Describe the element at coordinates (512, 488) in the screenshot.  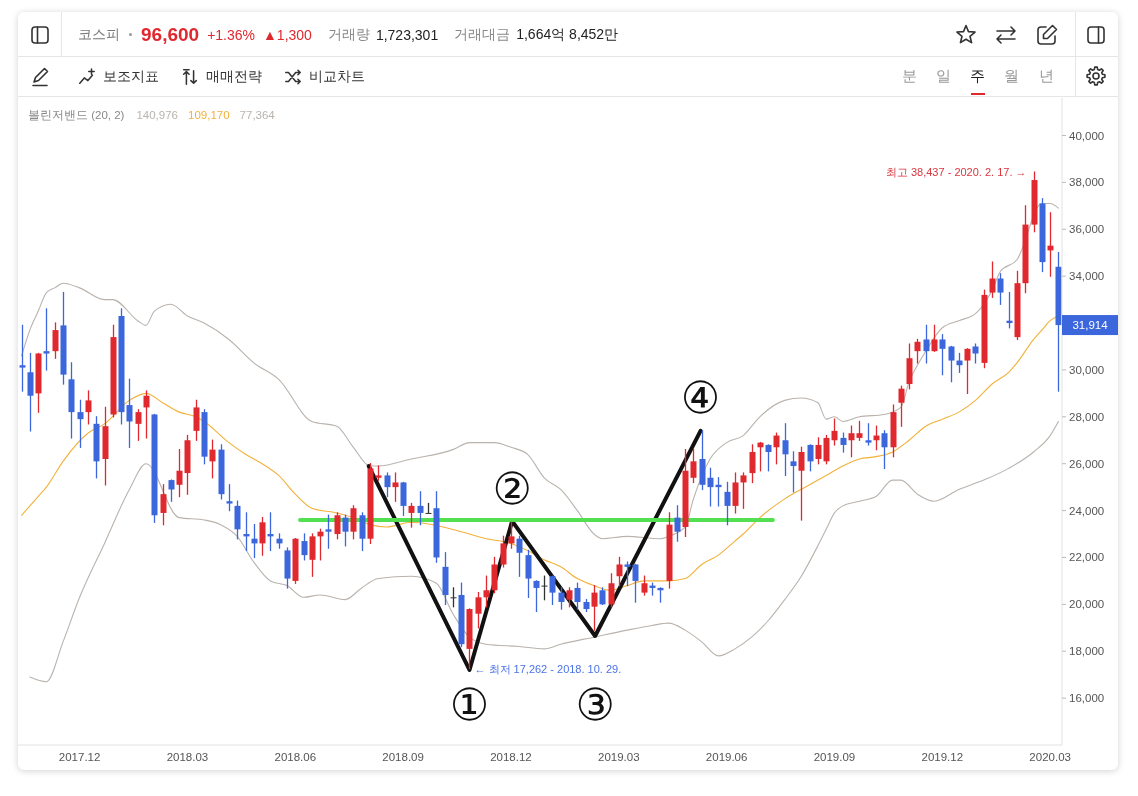
I see `data-label: ②` at that location.